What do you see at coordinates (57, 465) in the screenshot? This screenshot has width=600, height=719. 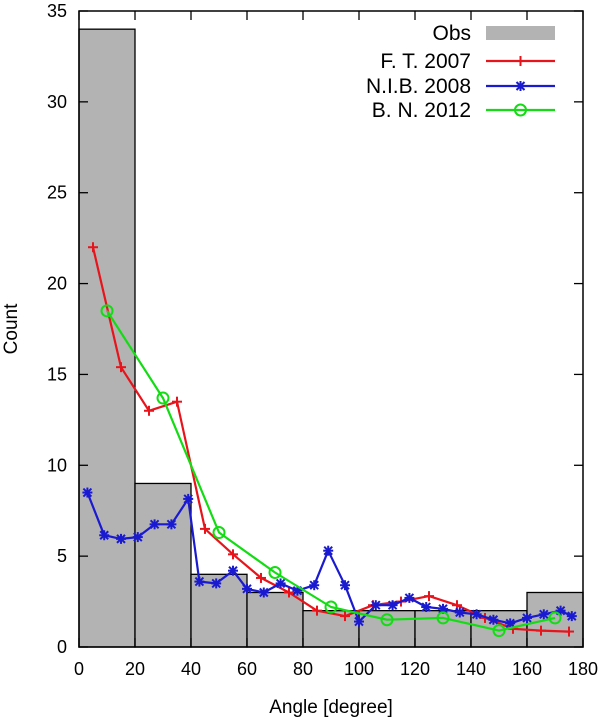 I see `y-tick-label-2: 10` at bounding box center [57, 465].